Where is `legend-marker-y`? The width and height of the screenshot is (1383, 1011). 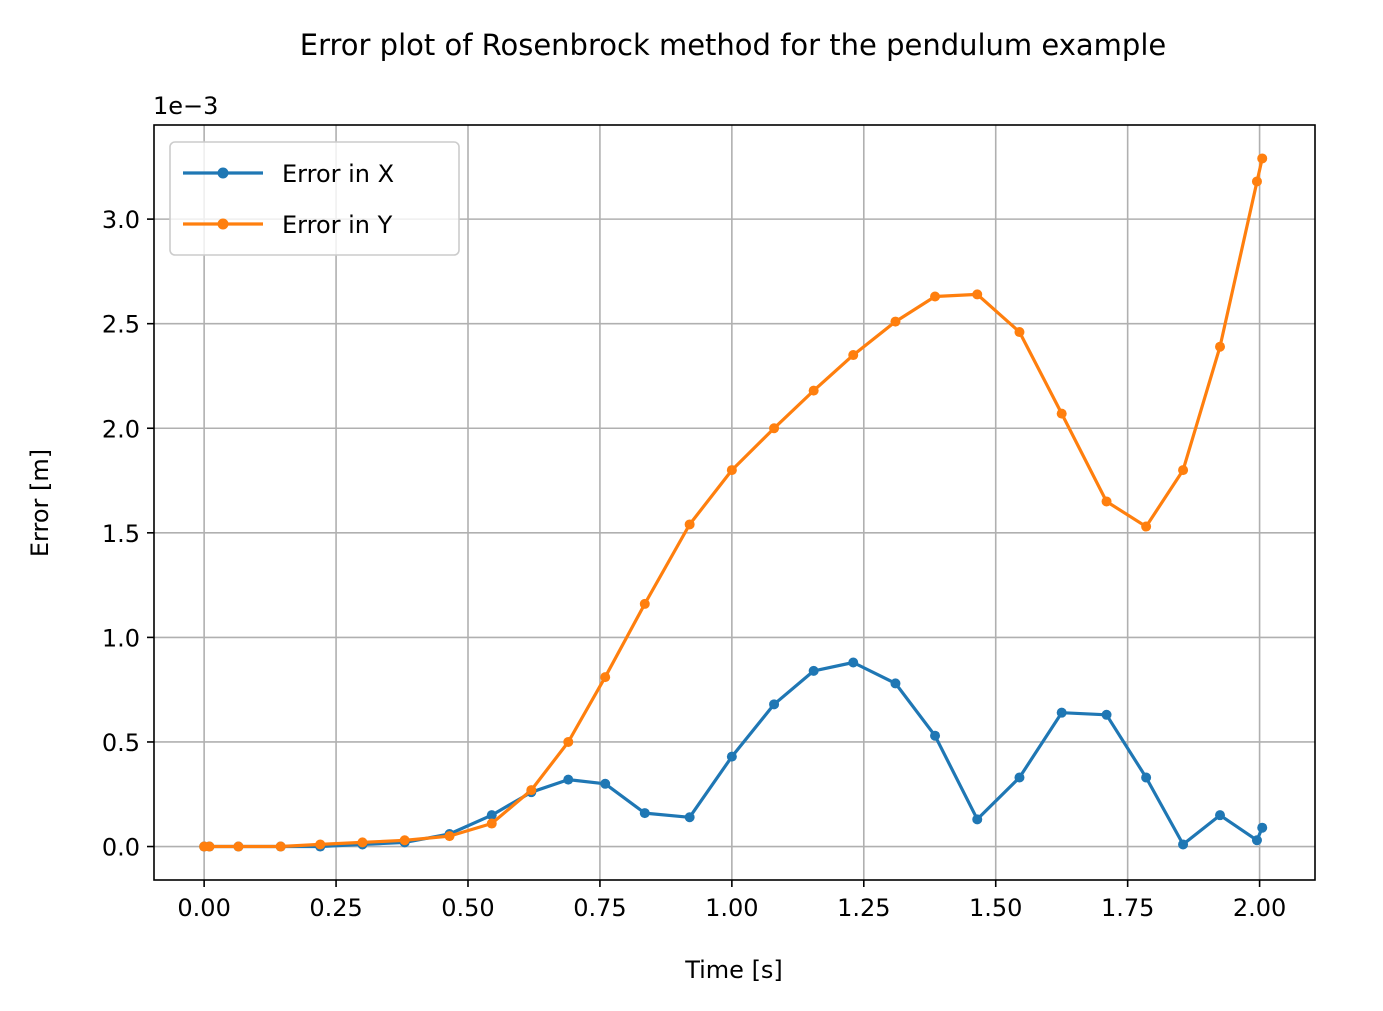 legend-marker-y is located at coordinates (223, 224).